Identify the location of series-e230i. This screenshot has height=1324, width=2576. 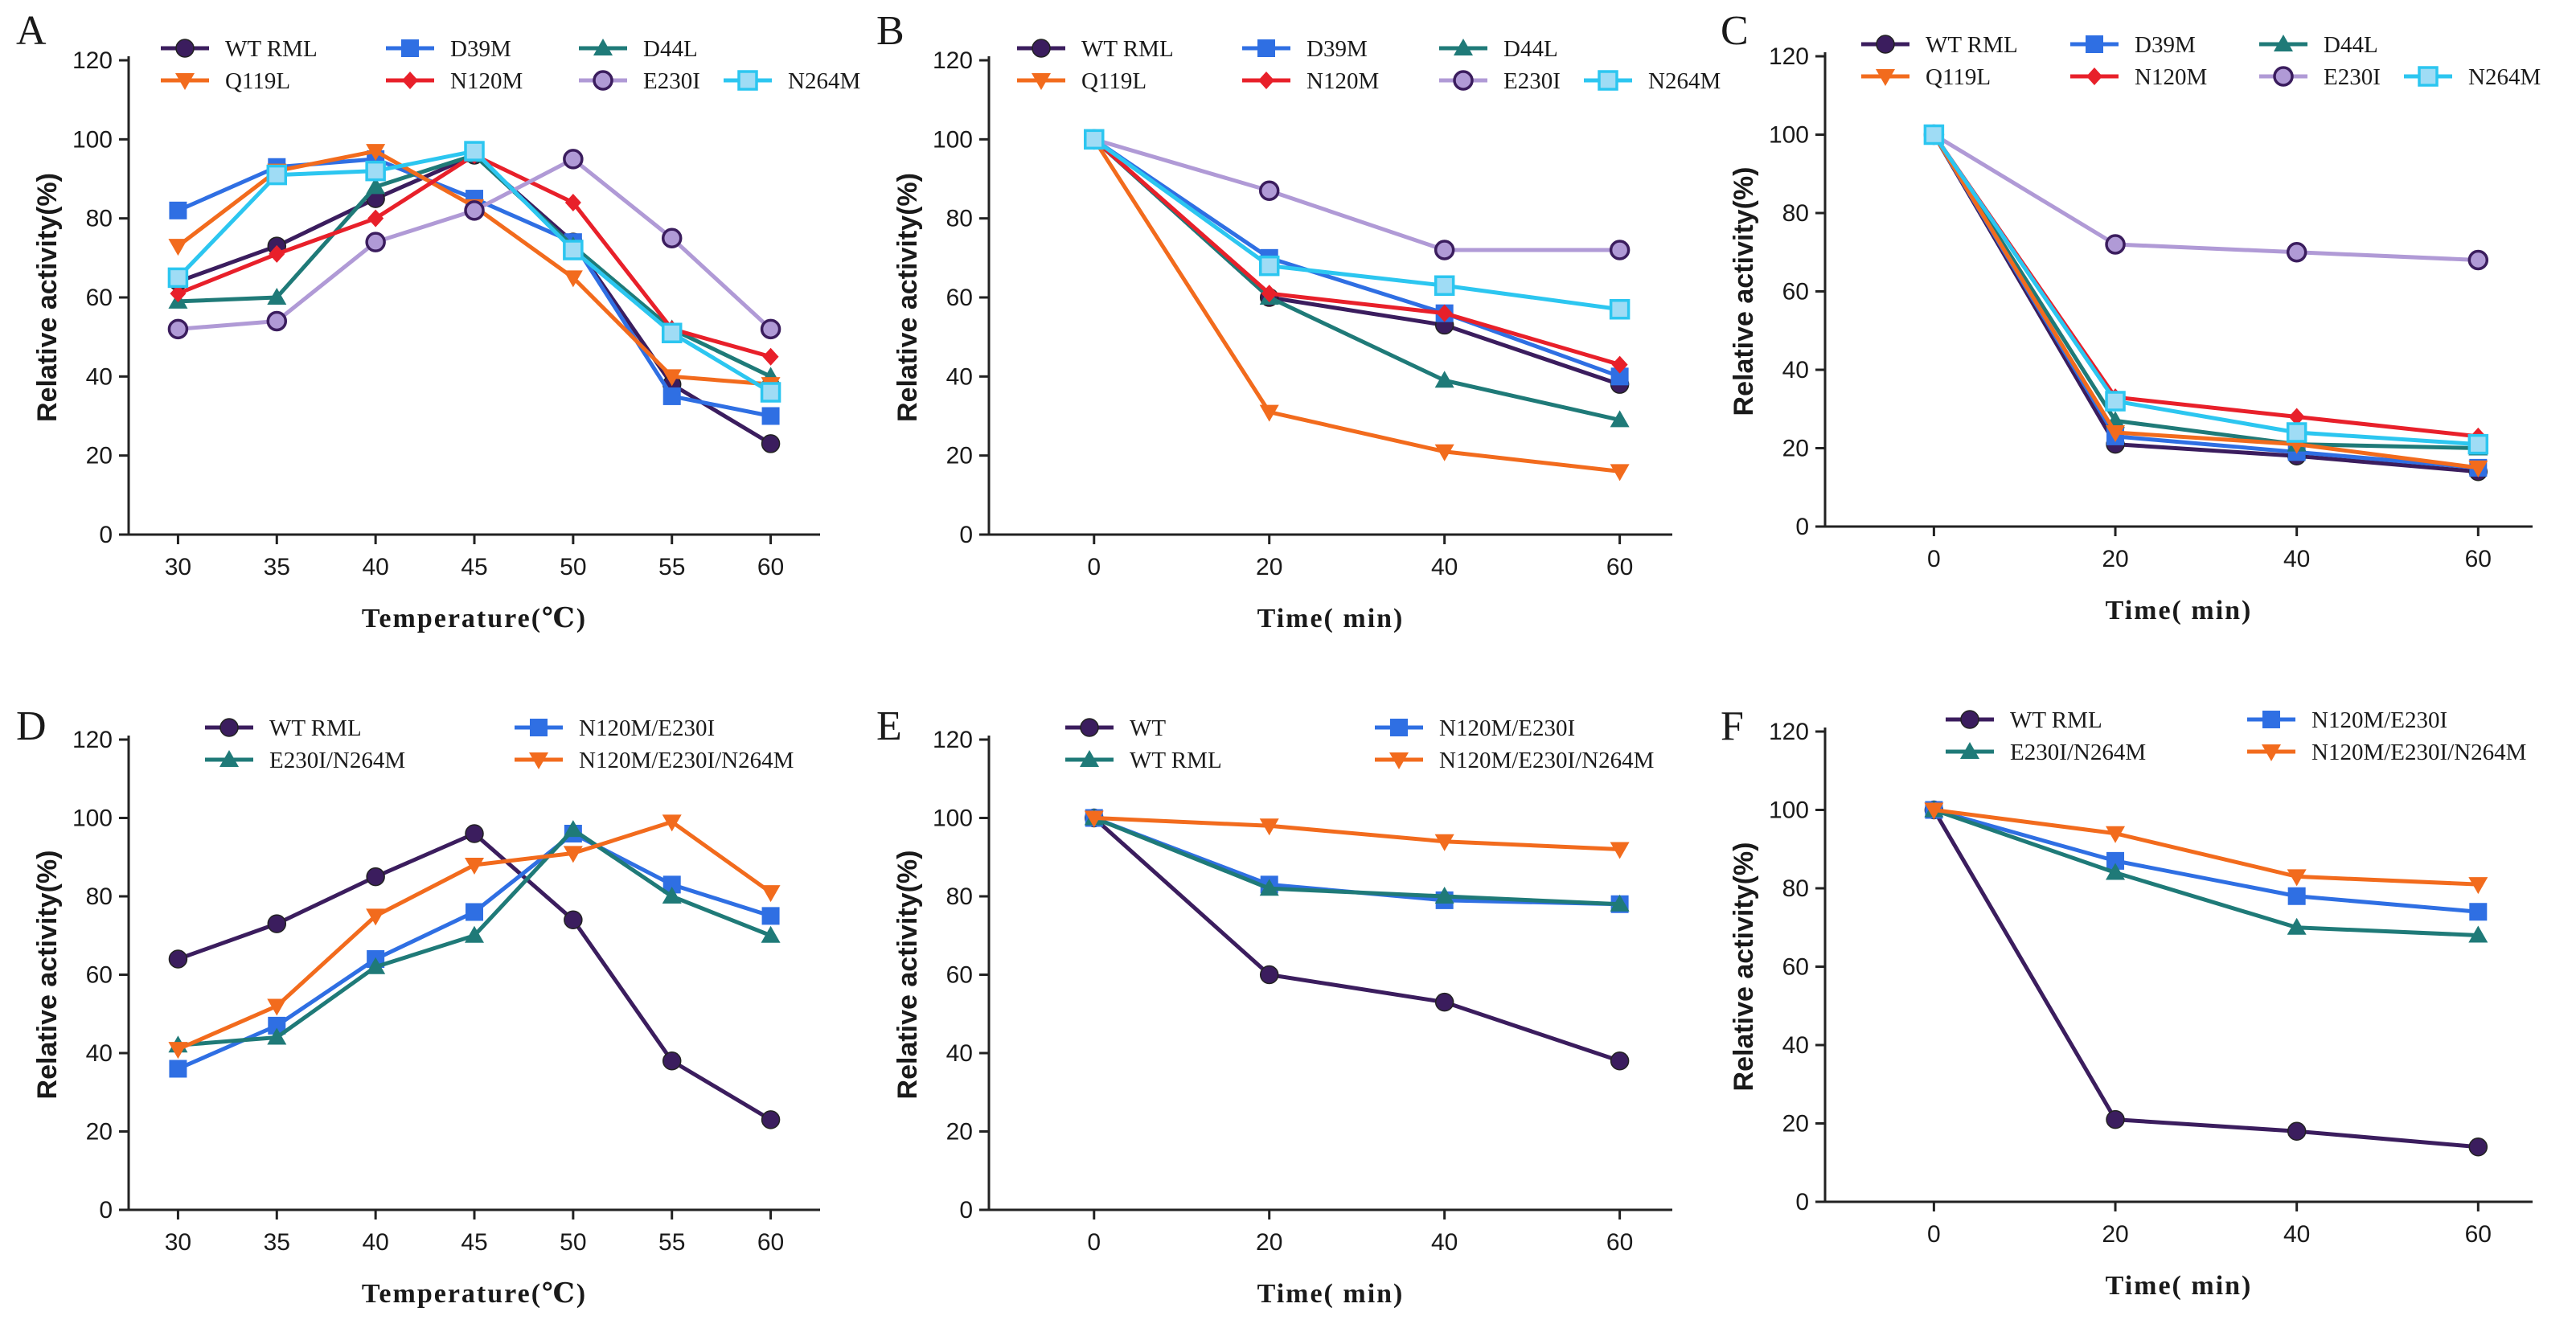
(1358, 195).